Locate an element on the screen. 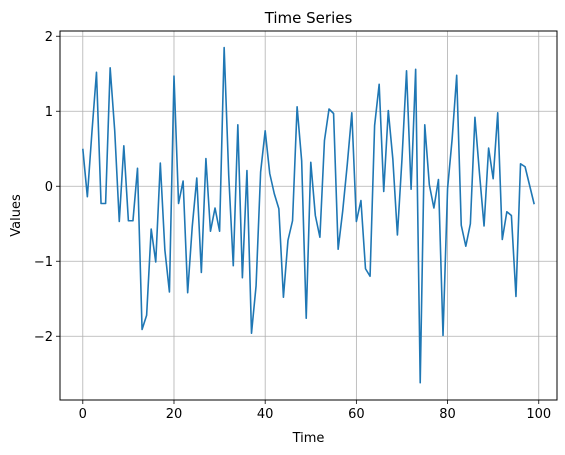 This screenshot has width=565, height=455. y-tick-label: 2 is located at coordinates (49, 37).